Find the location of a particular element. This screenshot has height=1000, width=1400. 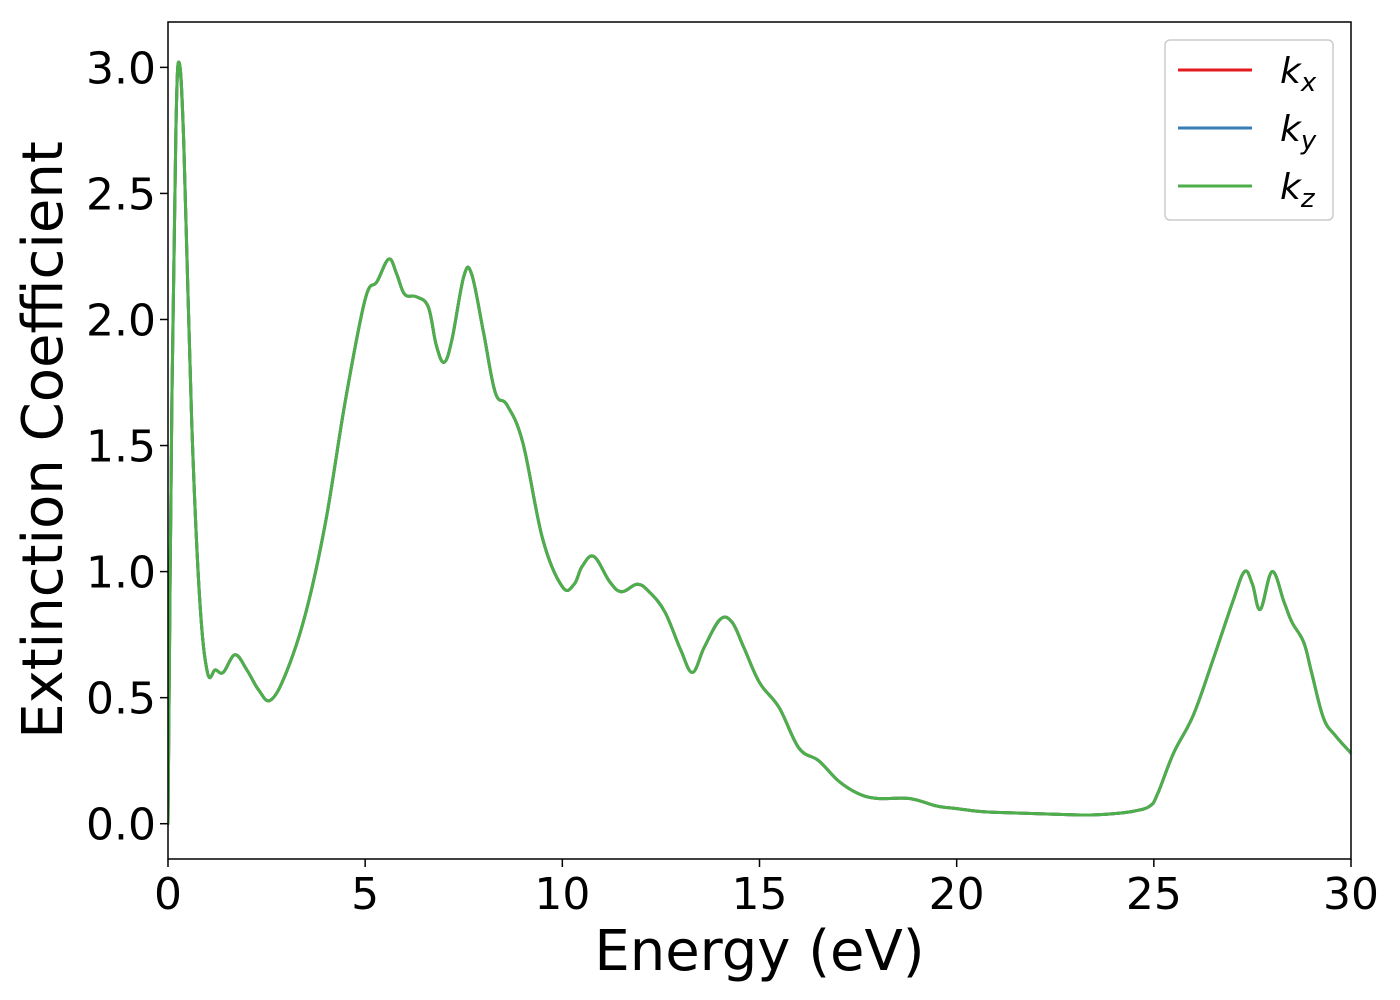

x-ticks: 0 5 10 15 20 25 30 is located at coordinates (766, 889).